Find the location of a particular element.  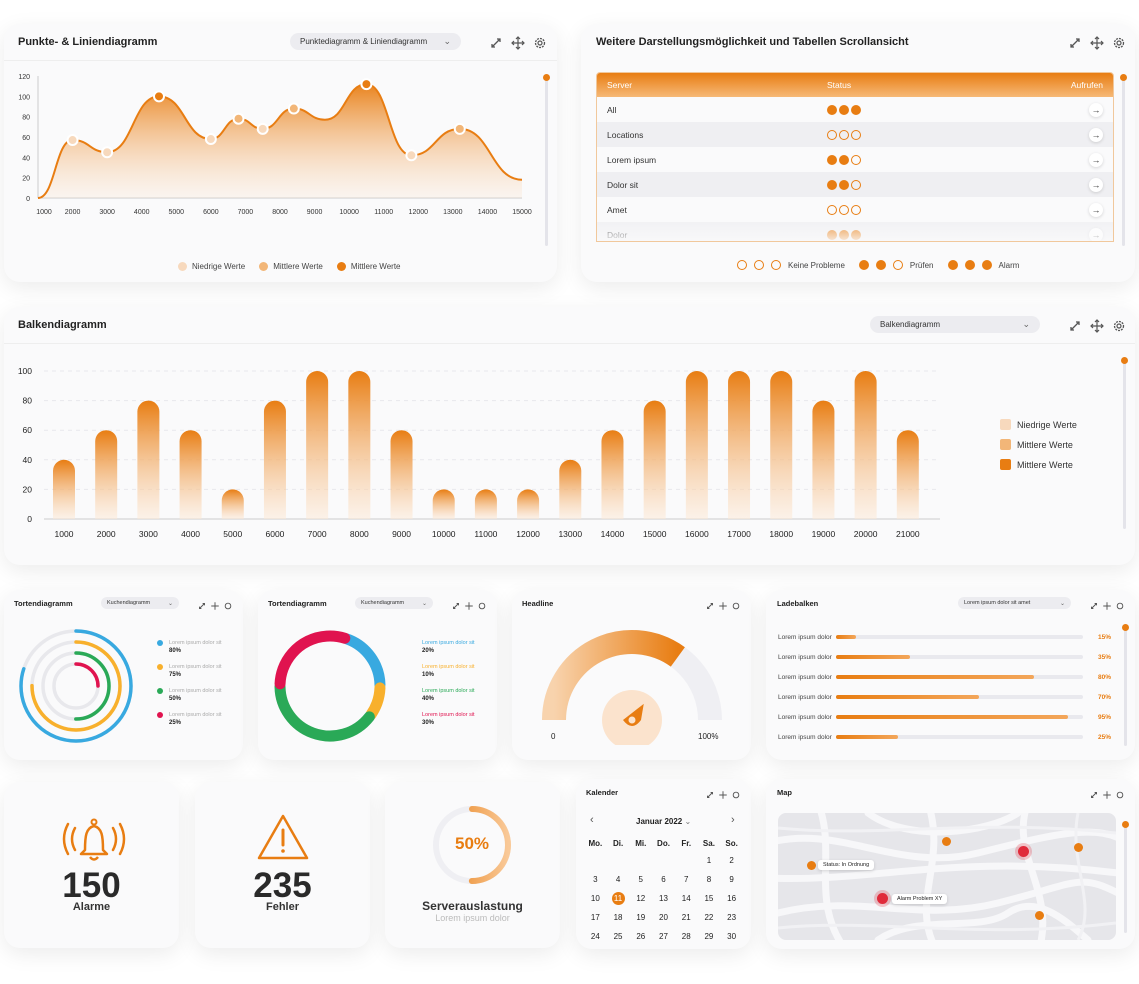

calendar-day: 15 is located at coordinates (709, 898).